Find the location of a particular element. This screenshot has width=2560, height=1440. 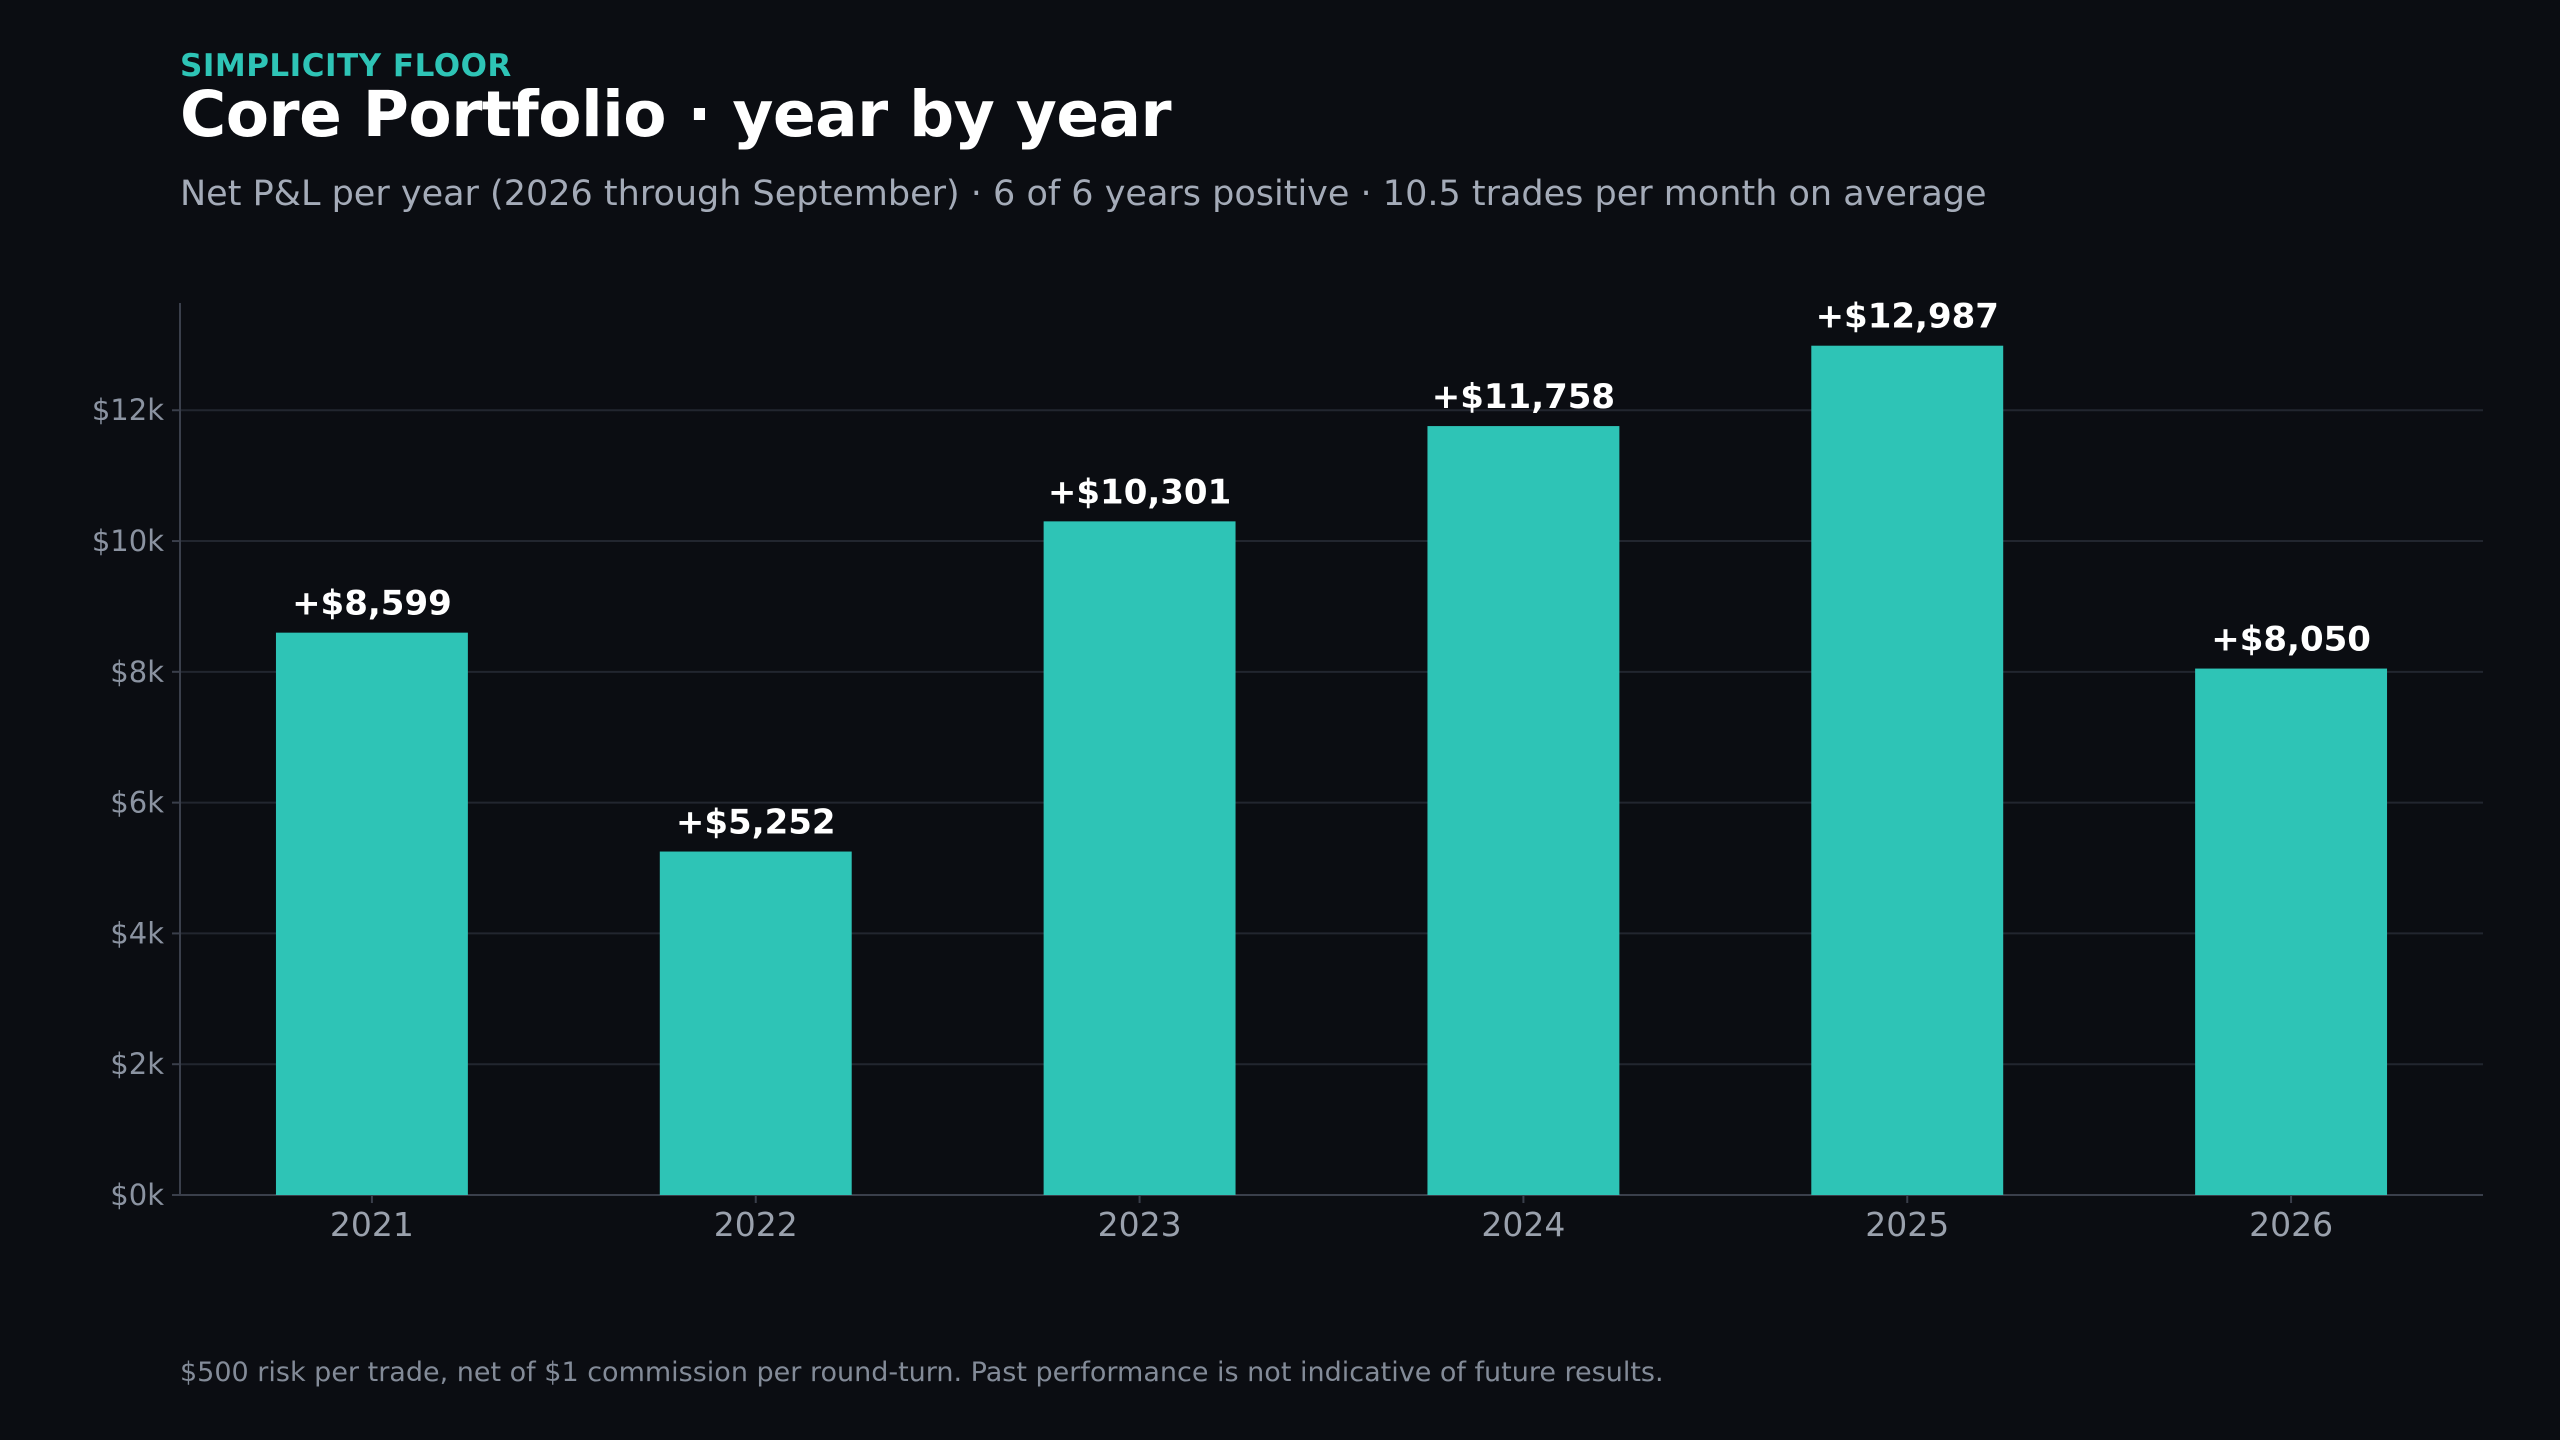

brand-label: SIMPLICITY FLOOR is located at coordinates (346, 66).